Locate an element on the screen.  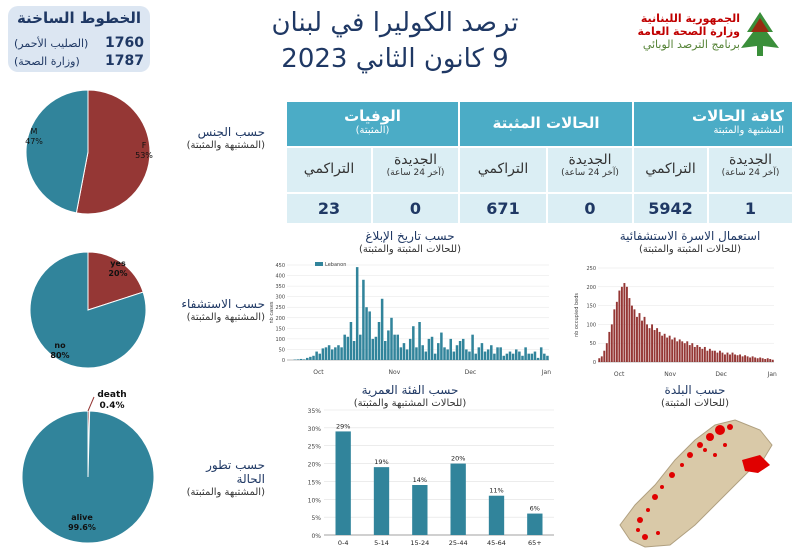
hospital-label: حسب الاستشفاء (المشتبهة والمثبتة) is located at coordinates (217, 311).